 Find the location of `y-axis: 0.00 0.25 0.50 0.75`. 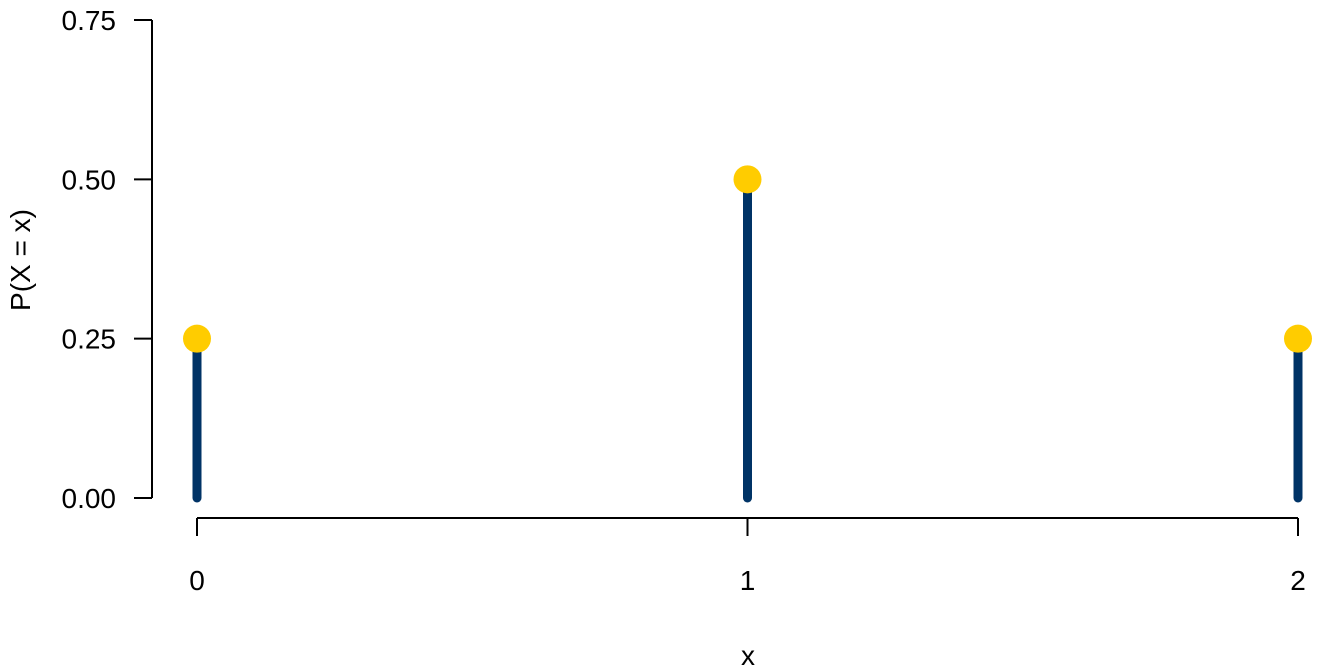

y-axis: 0.00 0.25 0.50 0.75 is located at coordinates (107, 259).